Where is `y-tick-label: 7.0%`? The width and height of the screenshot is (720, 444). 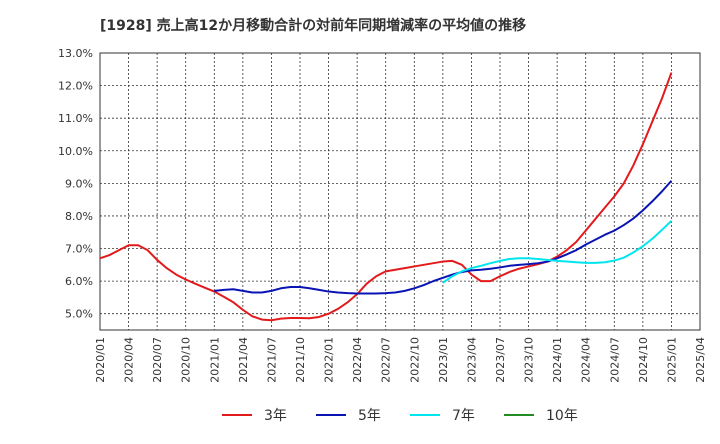 y-tick-label: 7.0% is located at coordinates (79, 249).